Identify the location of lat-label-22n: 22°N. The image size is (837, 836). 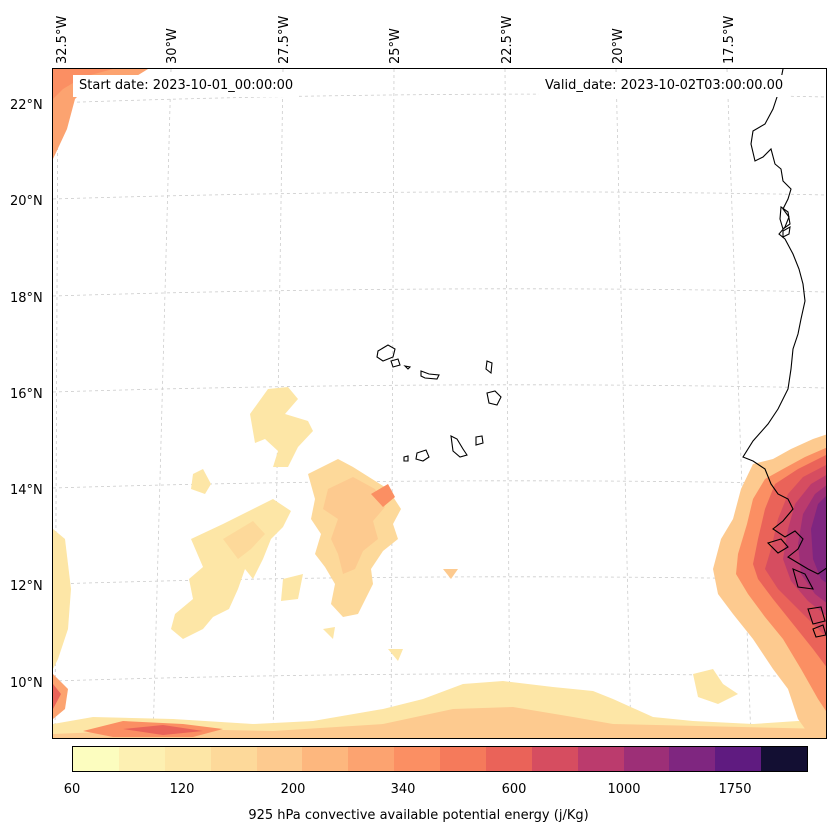
(26, 105).